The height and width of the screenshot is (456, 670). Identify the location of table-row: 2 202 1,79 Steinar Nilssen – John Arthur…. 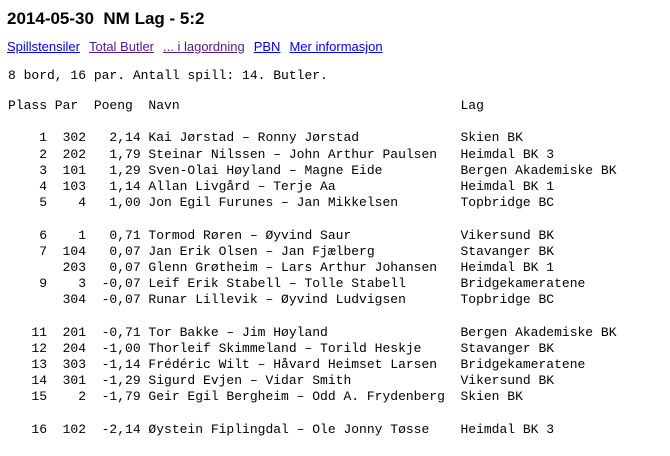
(281, 154).